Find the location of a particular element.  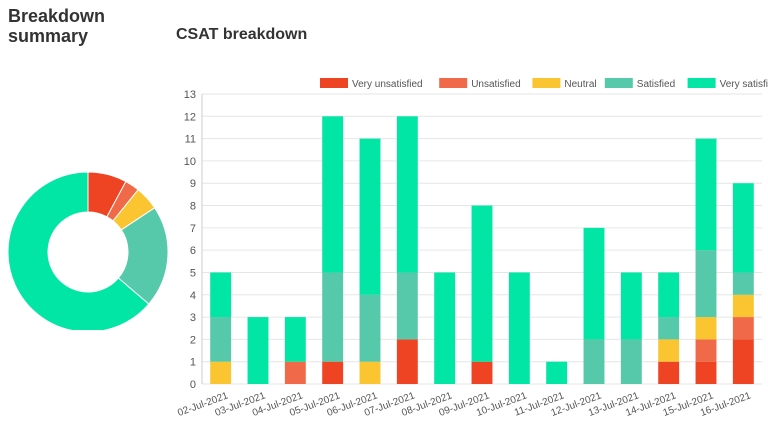

y-tick-label: 13 is located at coordinates (190, 95).